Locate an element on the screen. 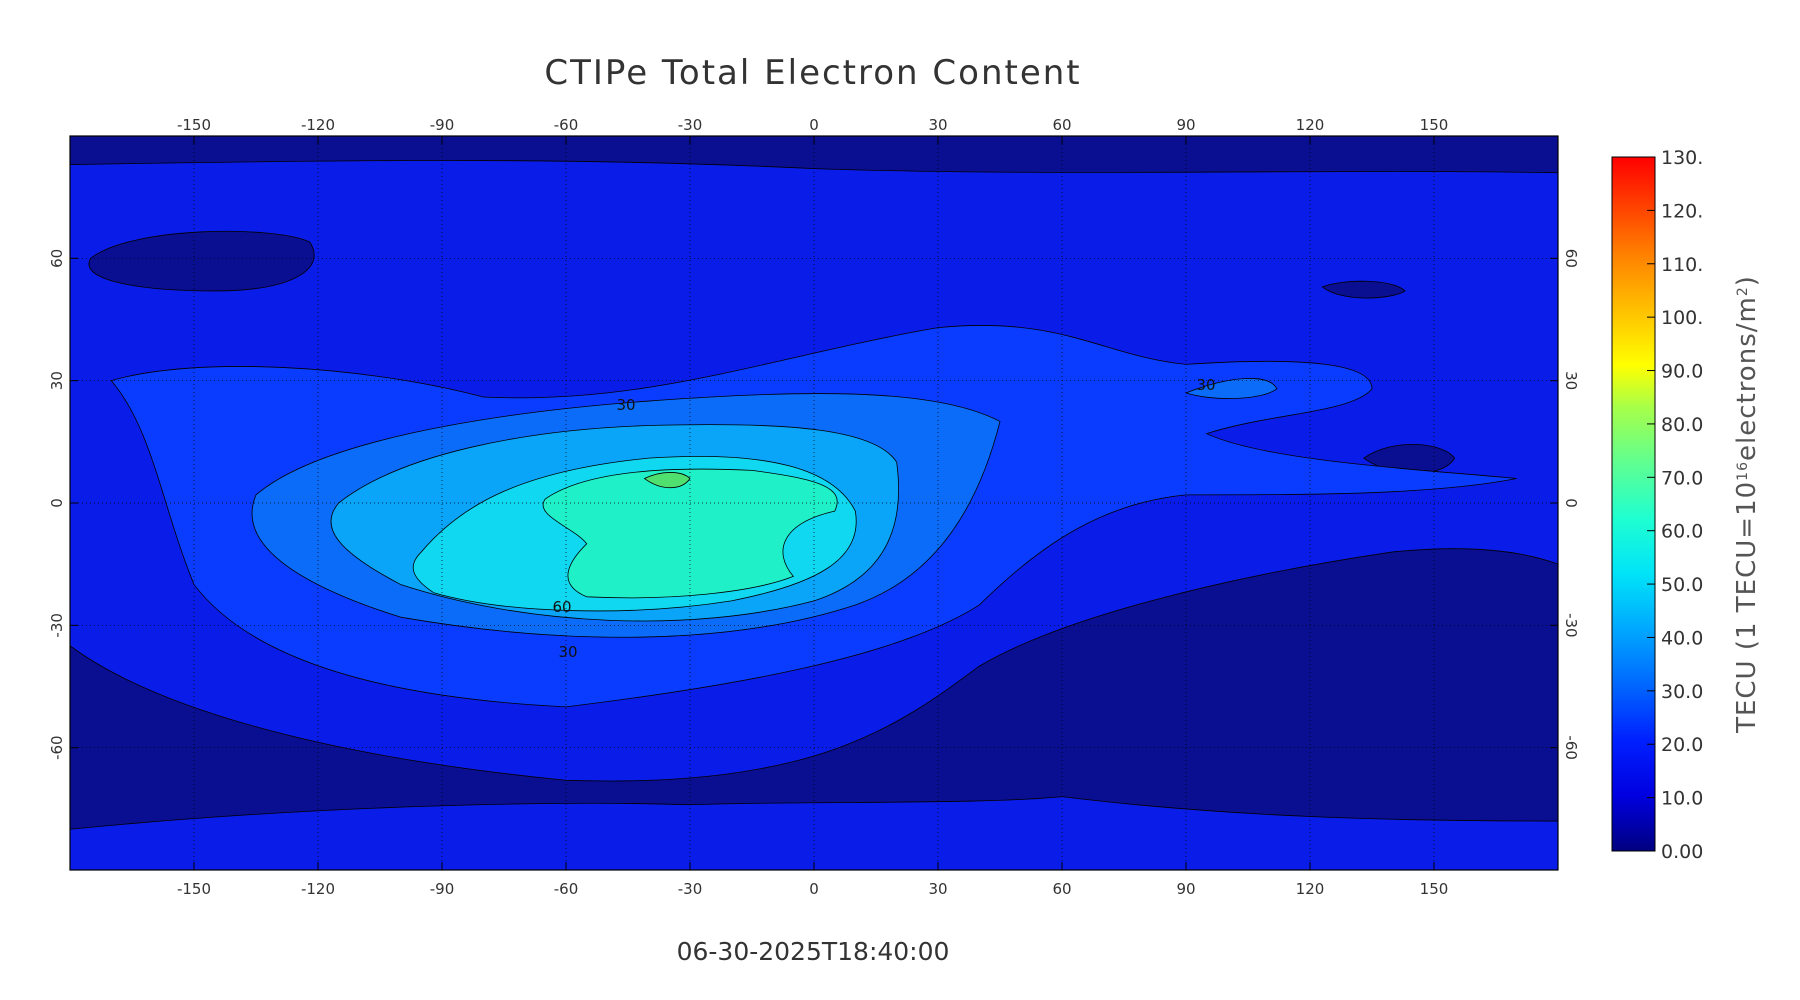 The image size is (1800, 1000). colorbar-tick-label: 120. is located at coordinates (1682, 211).